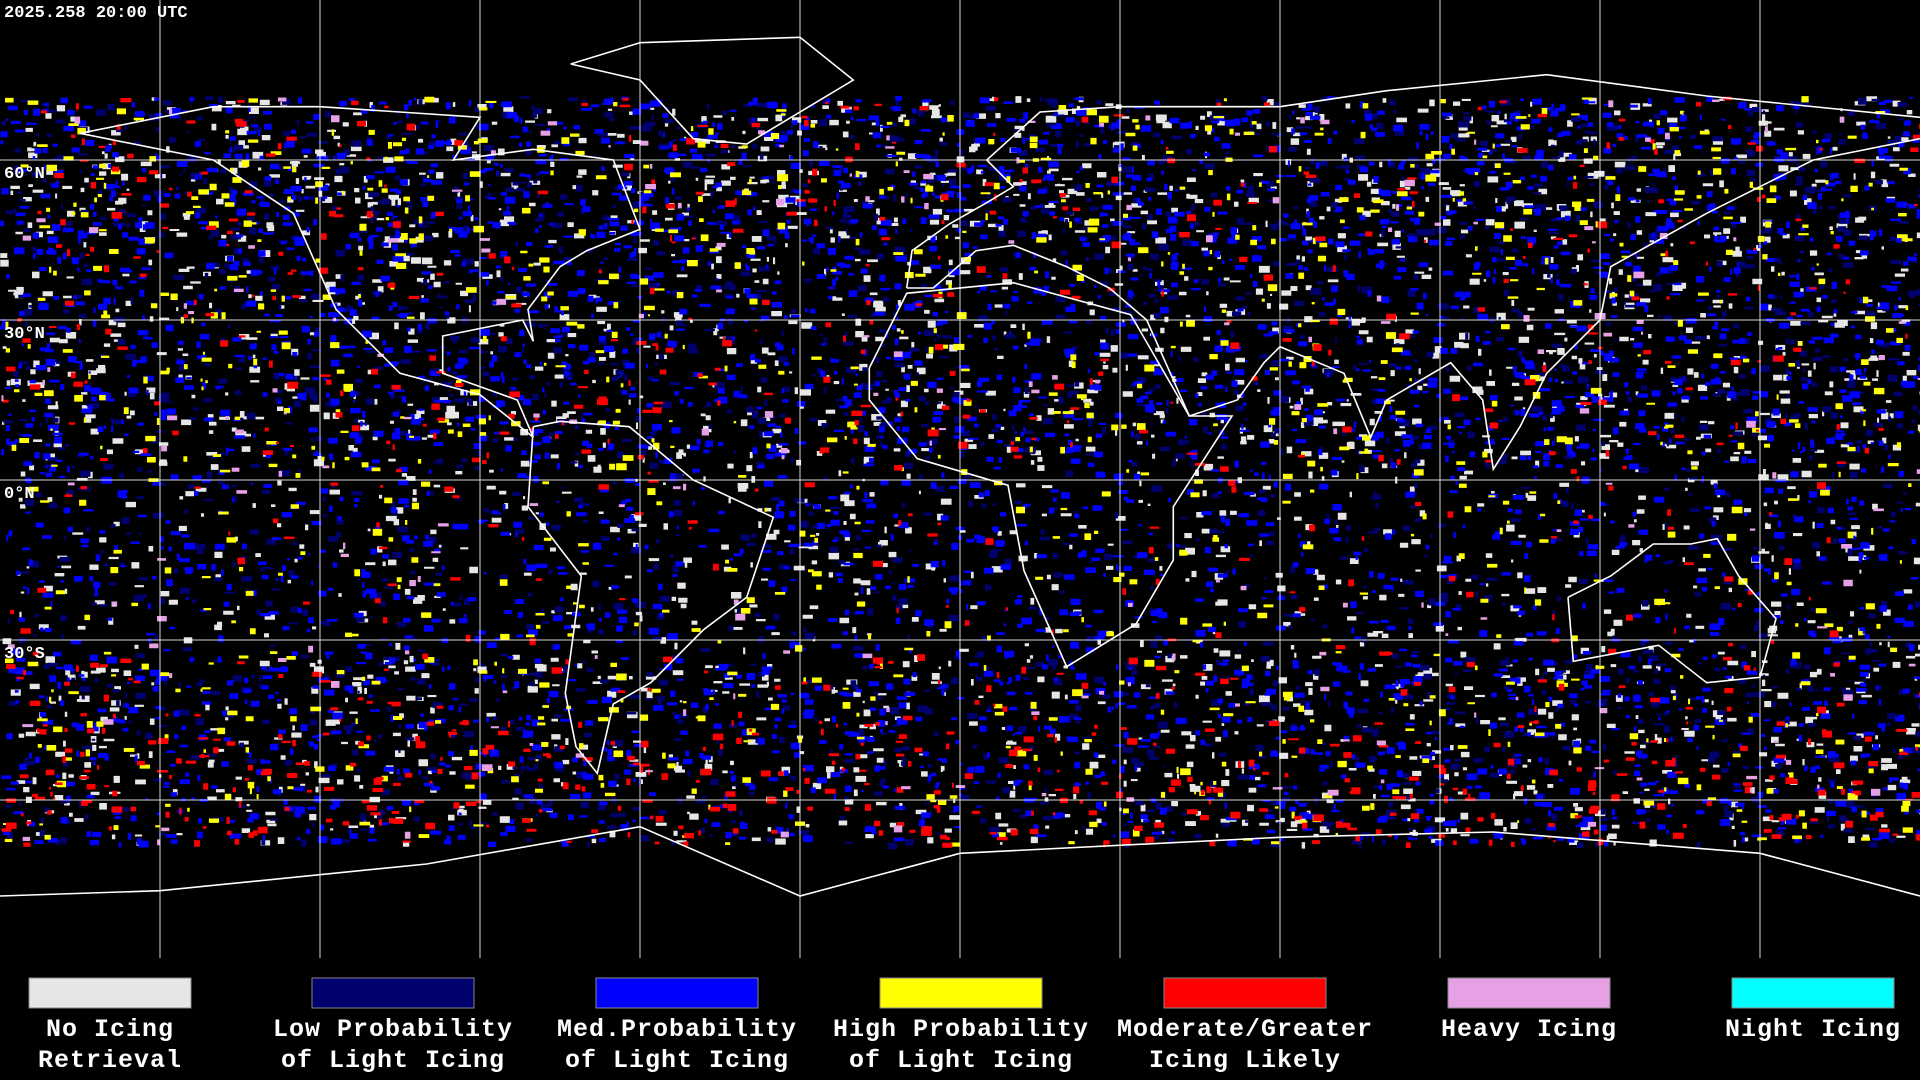  I want to click on latitude-label: 30°S, so click(24, 654).